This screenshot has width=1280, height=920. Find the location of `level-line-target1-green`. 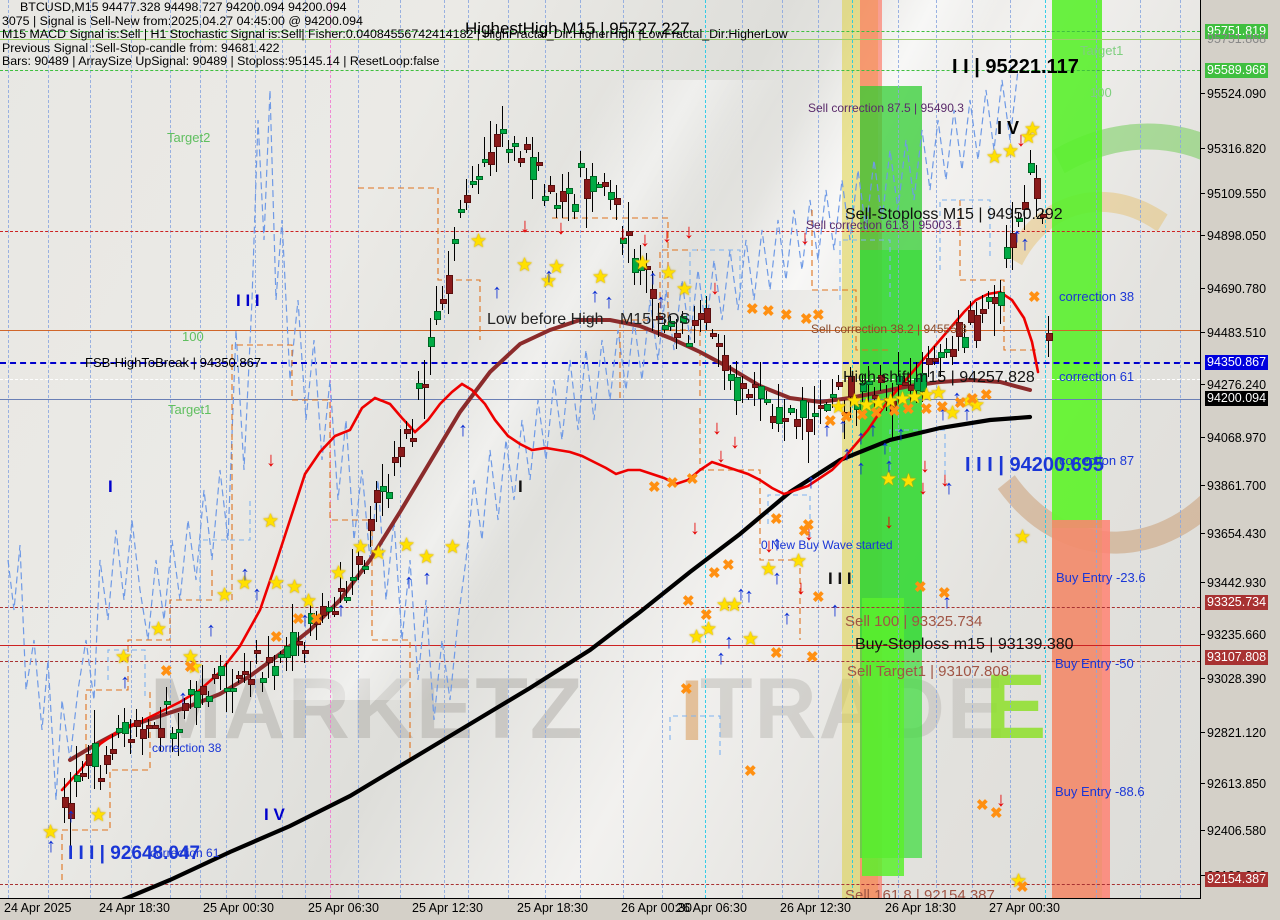

level-line-target1-green is located at coordinates (600, 70).